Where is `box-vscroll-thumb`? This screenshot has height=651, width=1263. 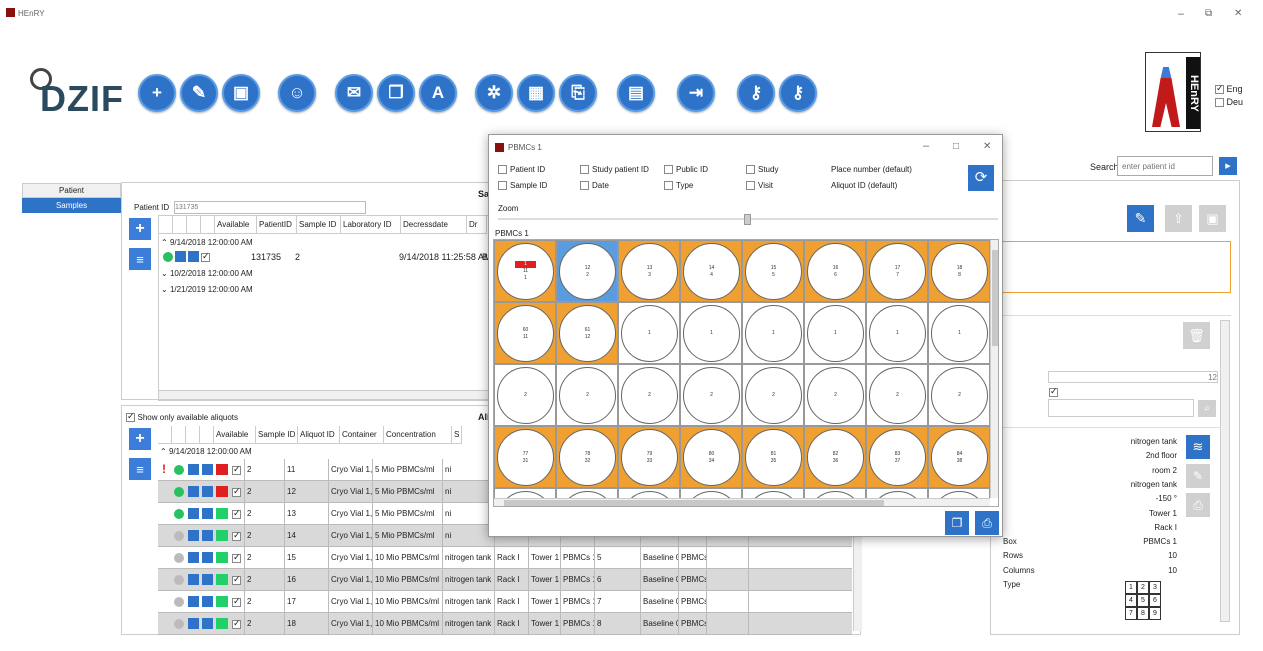
box-vscroll-thumb is located at coordinates (995, 298).